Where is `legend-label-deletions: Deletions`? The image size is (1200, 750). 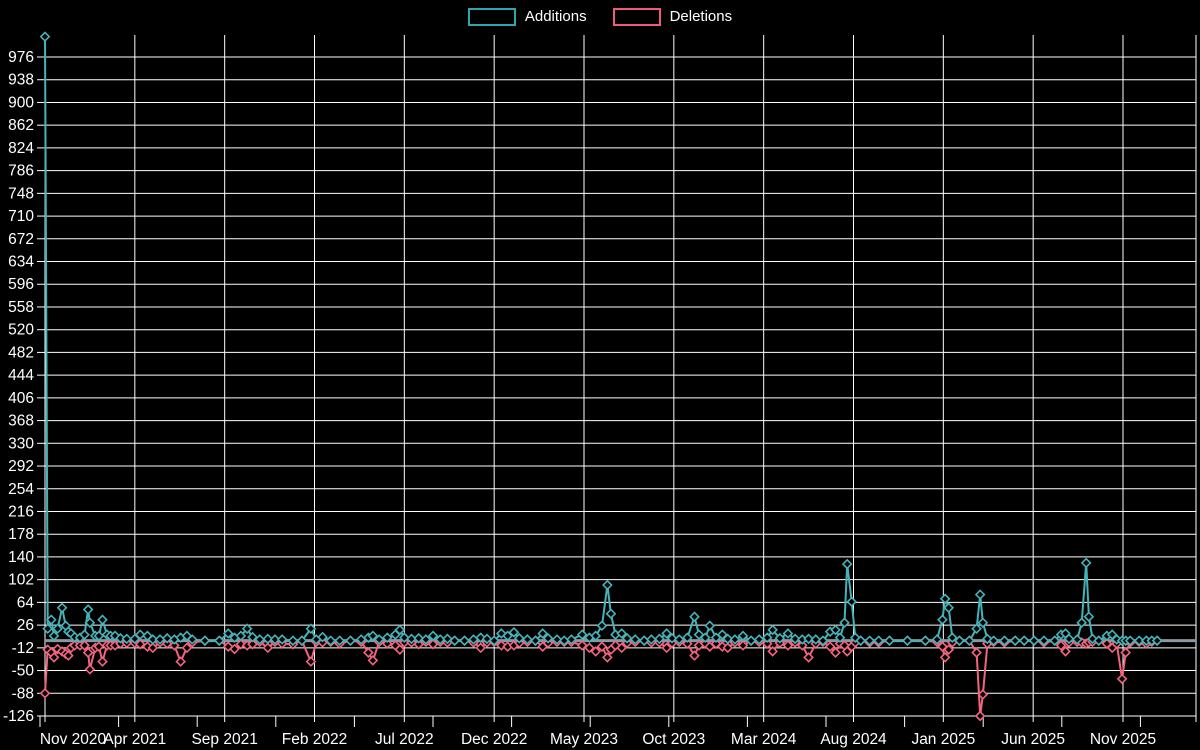
legend-label-deletions: Deletions is located at coordinates (701, 16).